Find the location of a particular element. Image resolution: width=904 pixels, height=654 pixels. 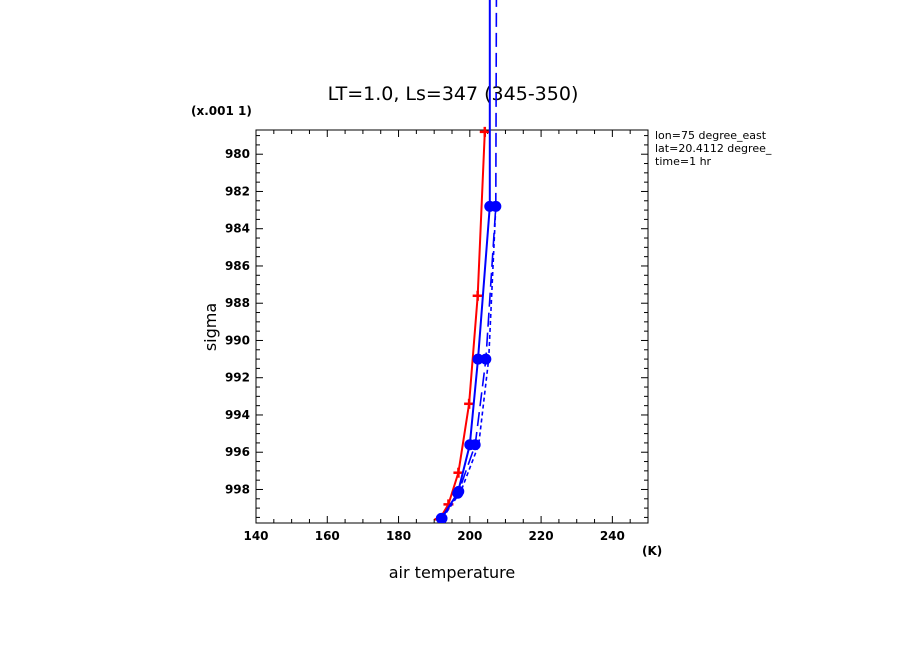

data-series is located at coordinates (468, 261).